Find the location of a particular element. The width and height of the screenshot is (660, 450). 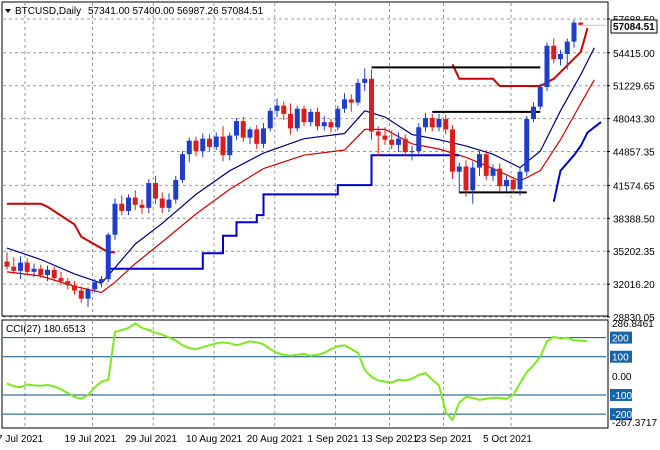

cci-level-label: 200 is located at coordinates (620, 339).